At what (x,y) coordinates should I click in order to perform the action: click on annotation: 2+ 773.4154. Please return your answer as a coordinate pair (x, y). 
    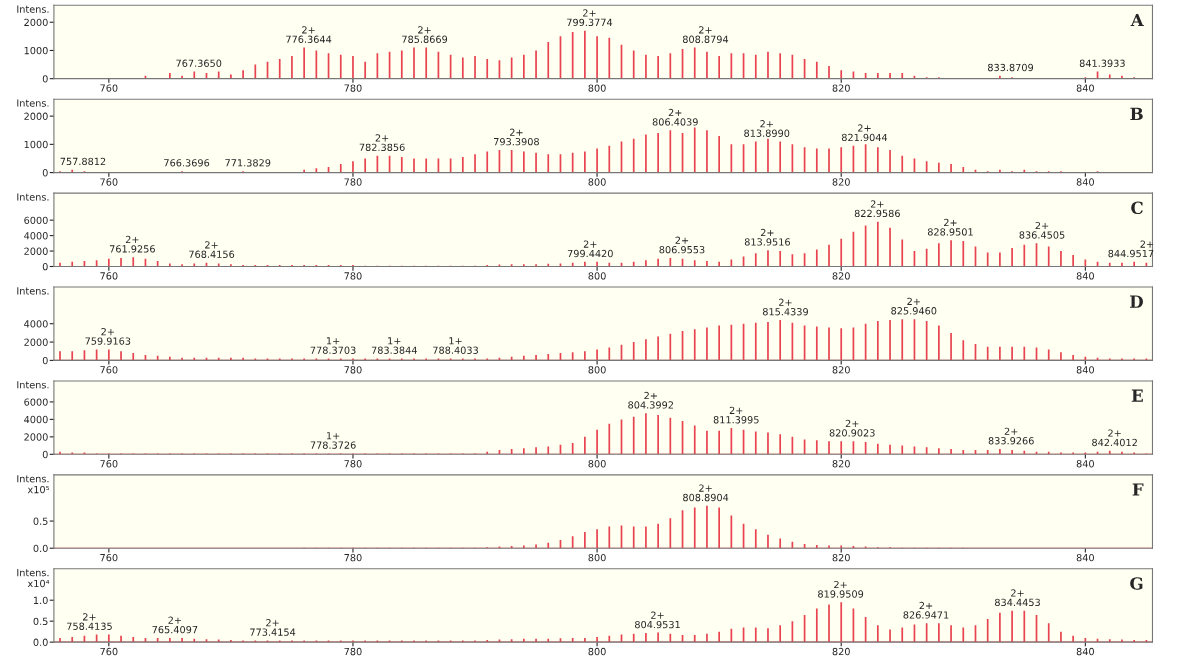
    Looking at the image, I should click on (273, 627).